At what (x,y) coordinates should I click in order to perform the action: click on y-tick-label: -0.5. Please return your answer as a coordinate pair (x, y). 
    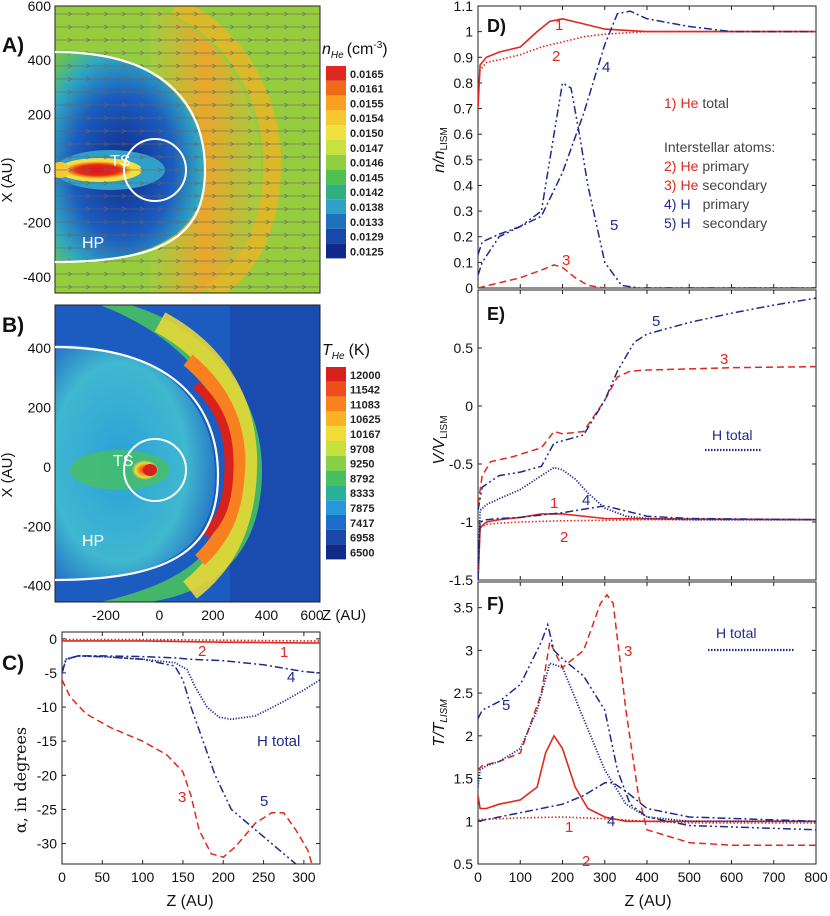
    Looking at the image, I should click on (461, 464).